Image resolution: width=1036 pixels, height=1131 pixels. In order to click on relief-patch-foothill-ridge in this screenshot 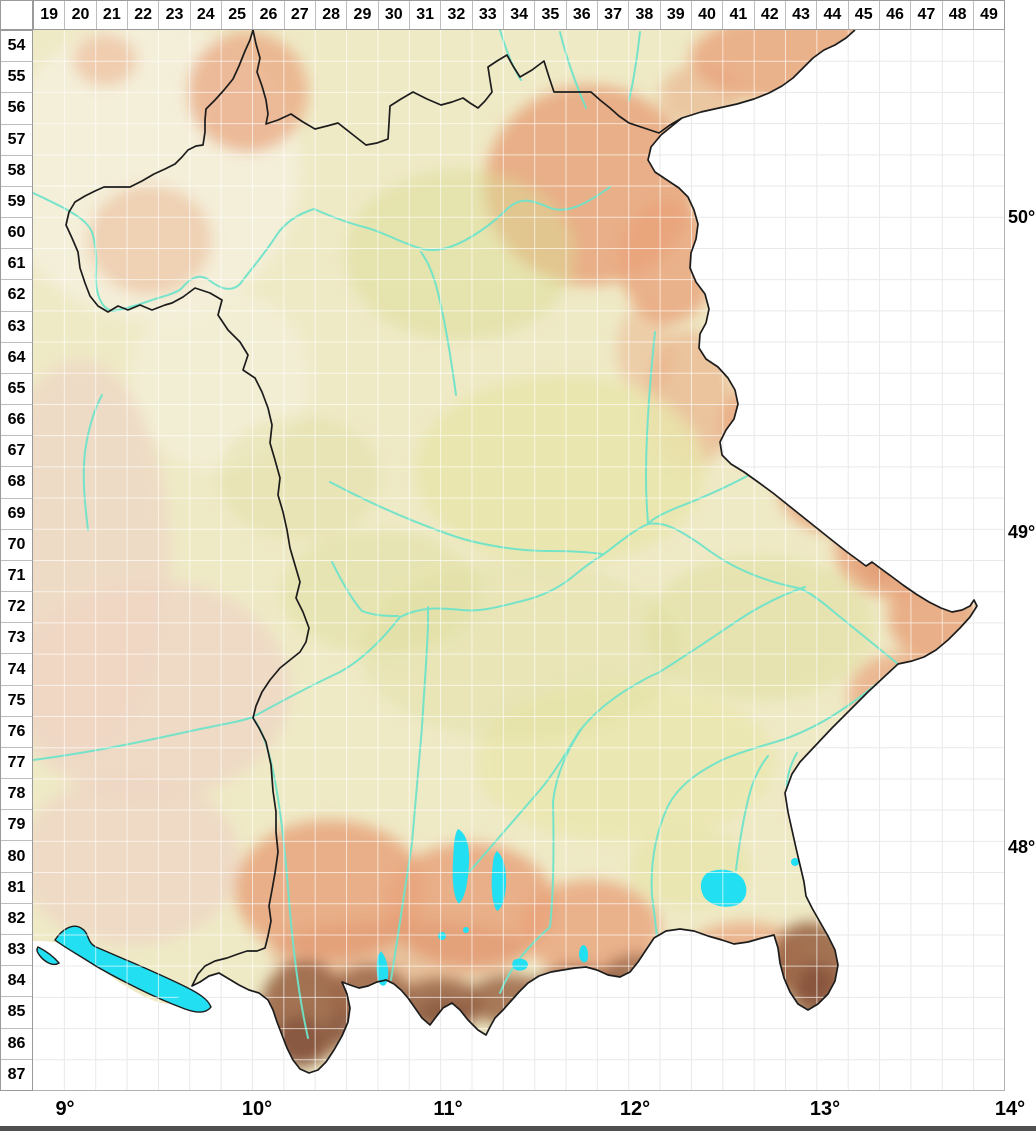, I will do `click(400, 952)`.